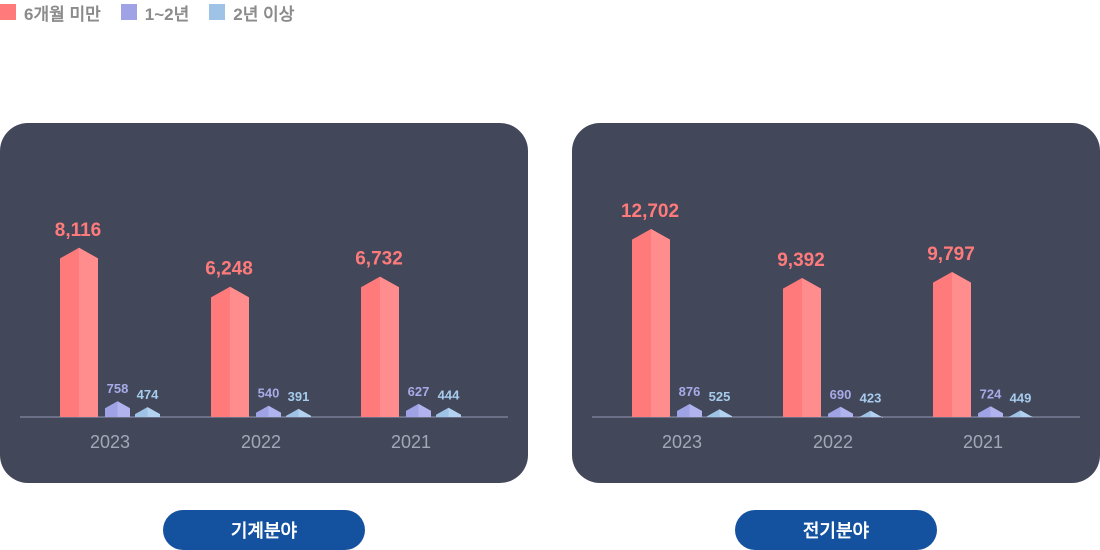 The height and width of the screenshot is (550, 1100). I want to click on legend-label-1-2-years: 1~2년, so click(167, 14).